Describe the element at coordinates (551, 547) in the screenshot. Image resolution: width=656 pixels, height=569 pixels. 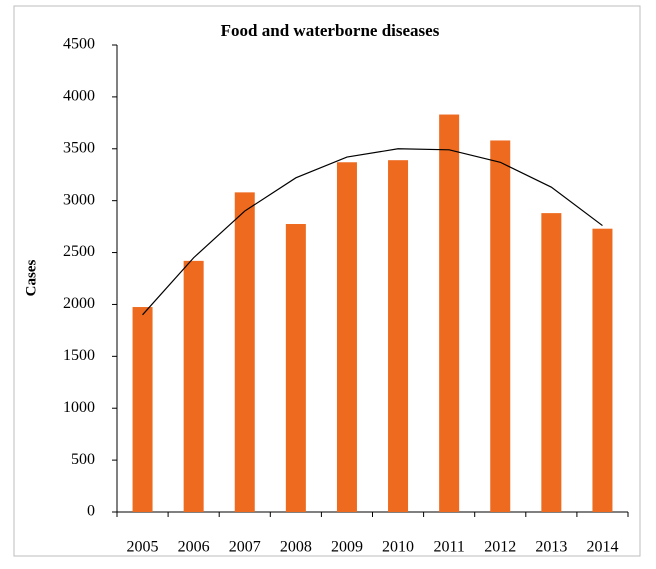
I see `x-tick-label: 2013` at that location.